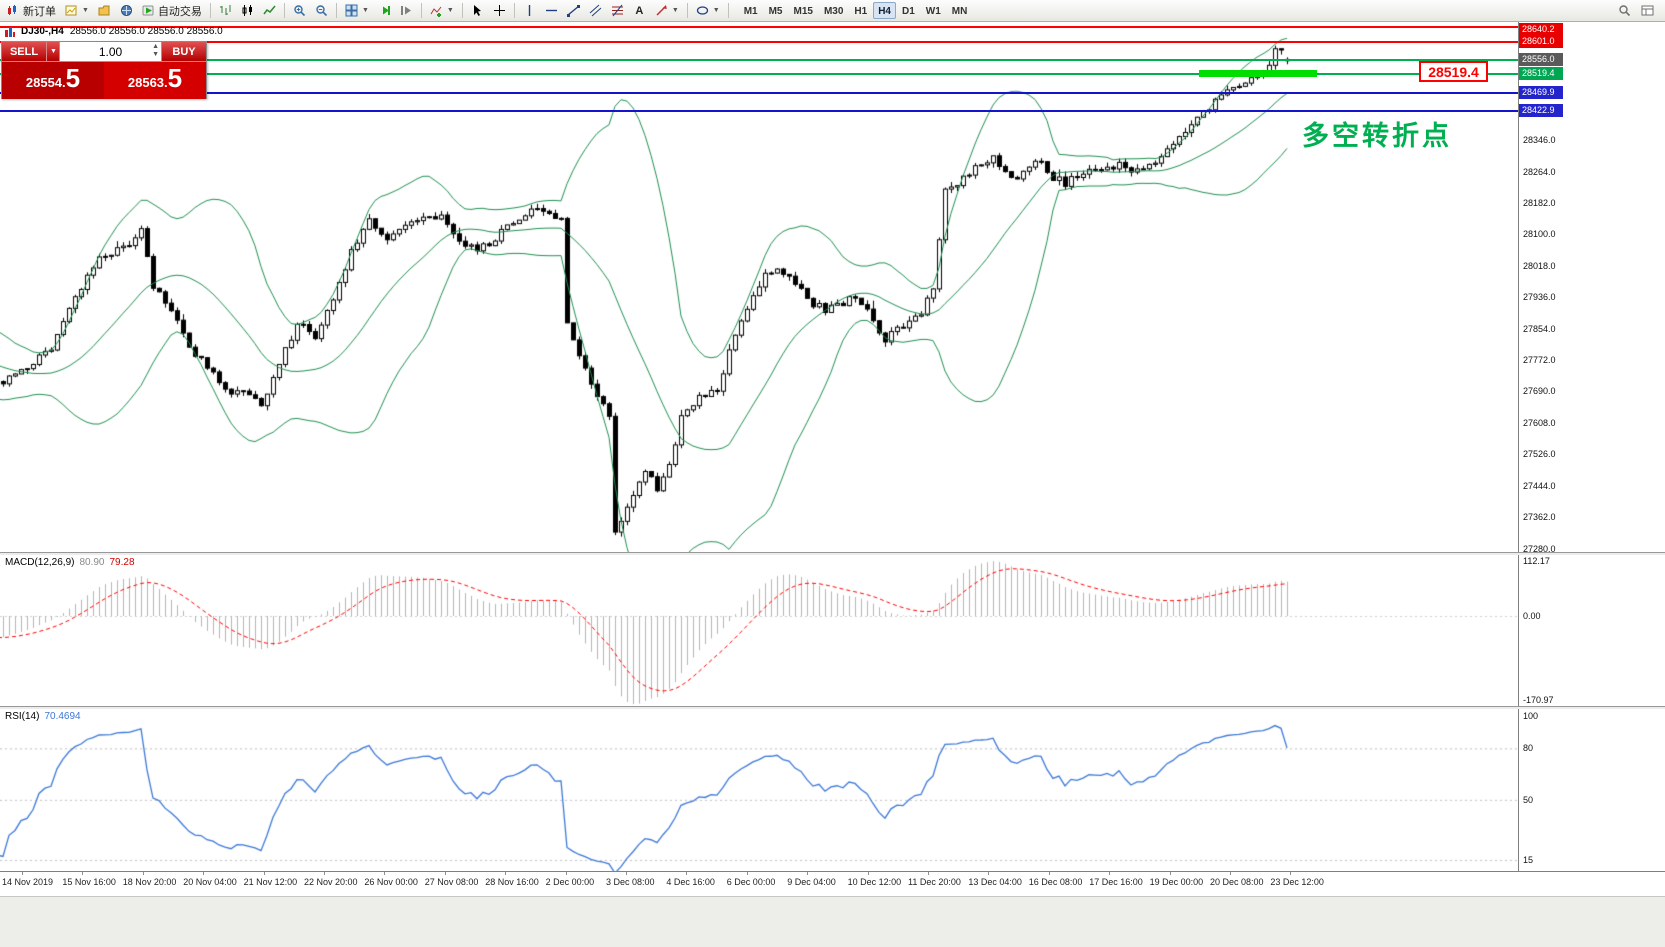  Describe the element at coordinates (155, 80) in the screenshot. I see `buy-price-button: 28563. 5` at that location.